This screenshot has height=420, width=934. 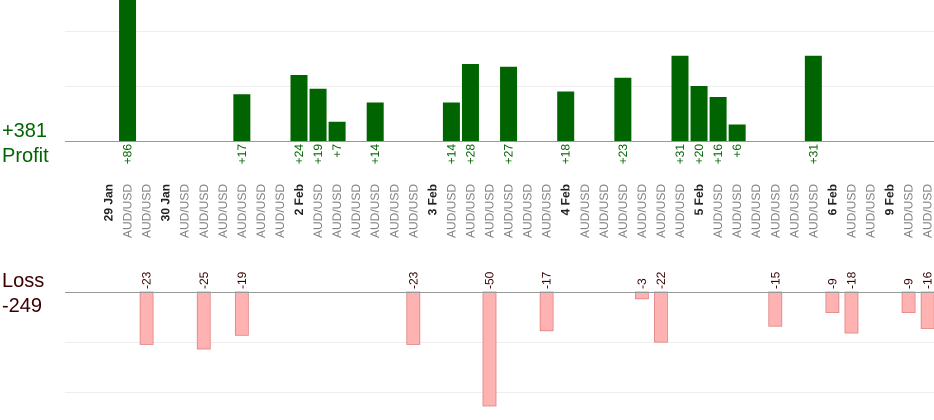 What do you see at coordinates (109, 202) in the screenshot?
I see `date-label: 29 Jan` at bounding box center [109, 202].